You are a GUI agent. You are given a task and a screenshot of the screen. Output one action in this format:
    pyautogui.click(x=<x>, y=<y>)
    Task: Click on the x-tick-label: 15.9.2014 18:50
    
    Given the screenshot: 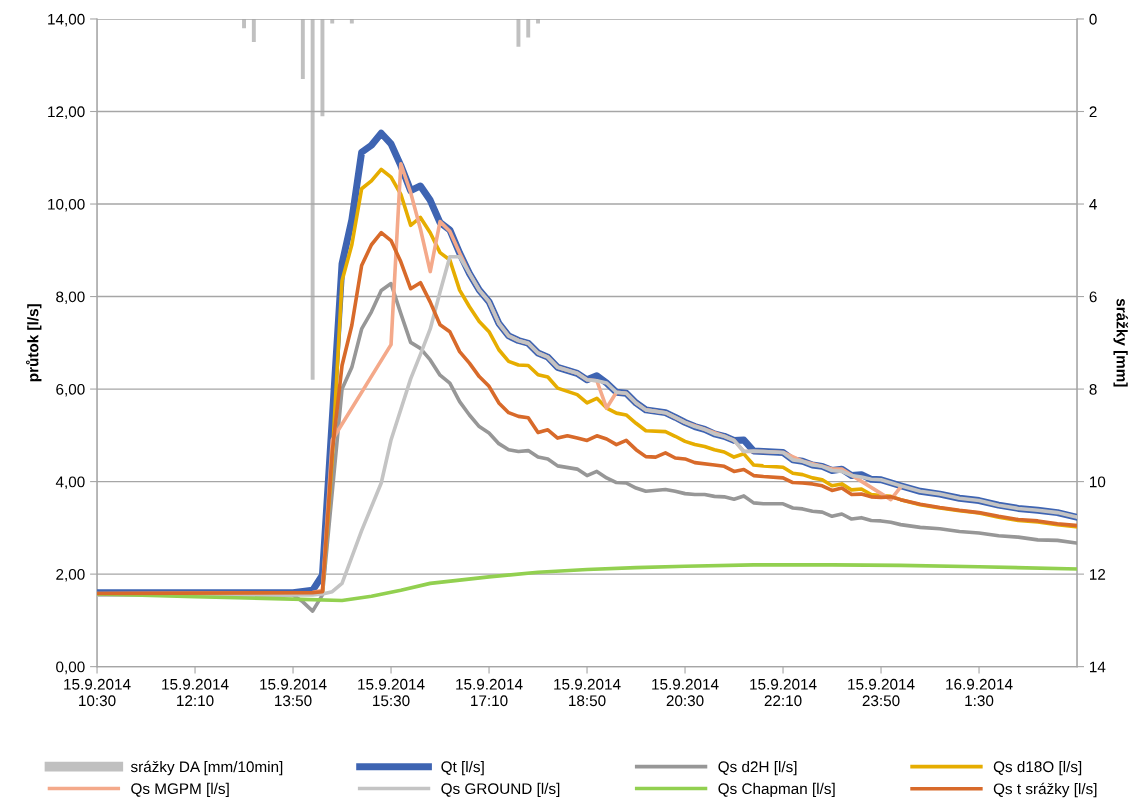 What is the action you would take?
    pyautogui.click(x=587, y=692)
    